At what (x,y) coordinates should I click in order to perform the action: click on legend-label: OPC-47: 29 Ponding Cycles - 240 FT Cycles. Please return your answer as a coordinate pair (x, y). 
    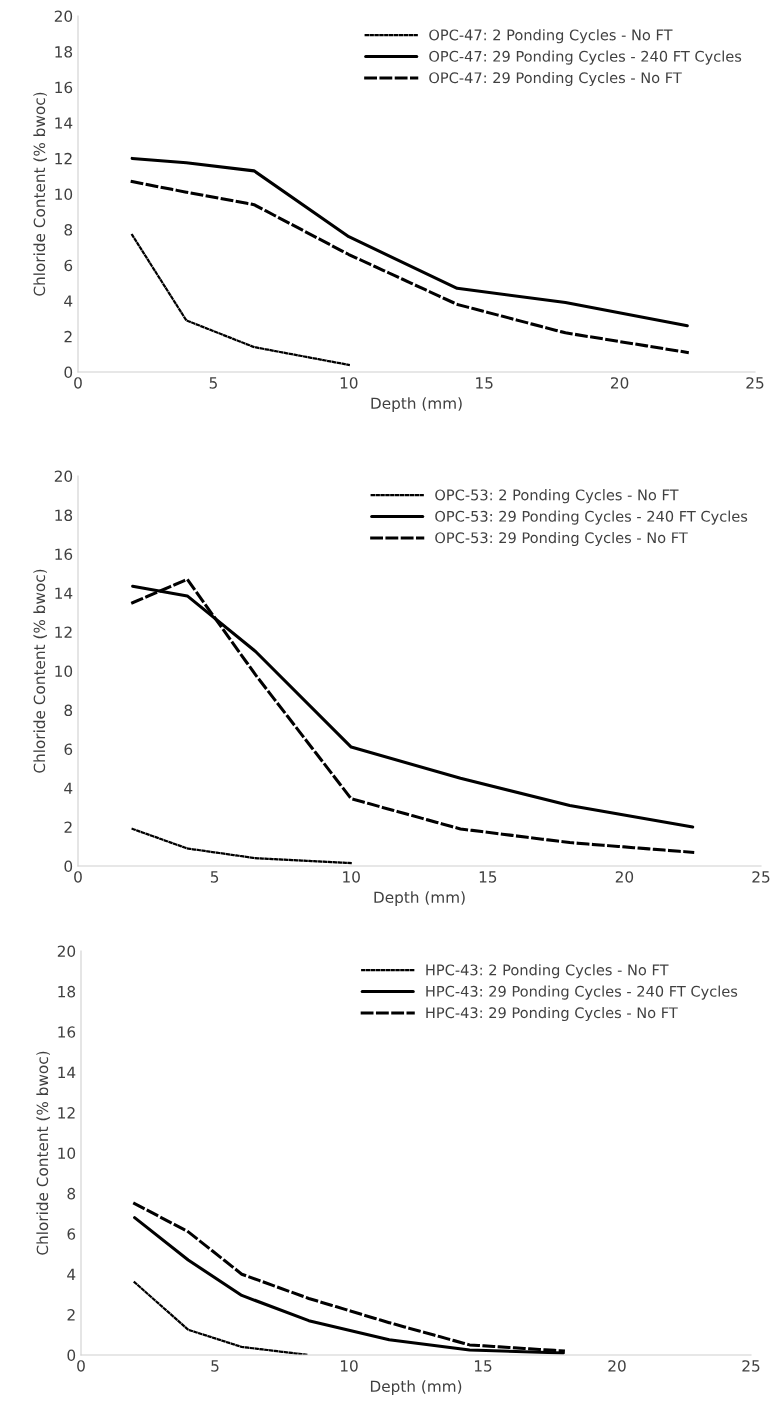
    Looking at the image, I should click on (585, 57).